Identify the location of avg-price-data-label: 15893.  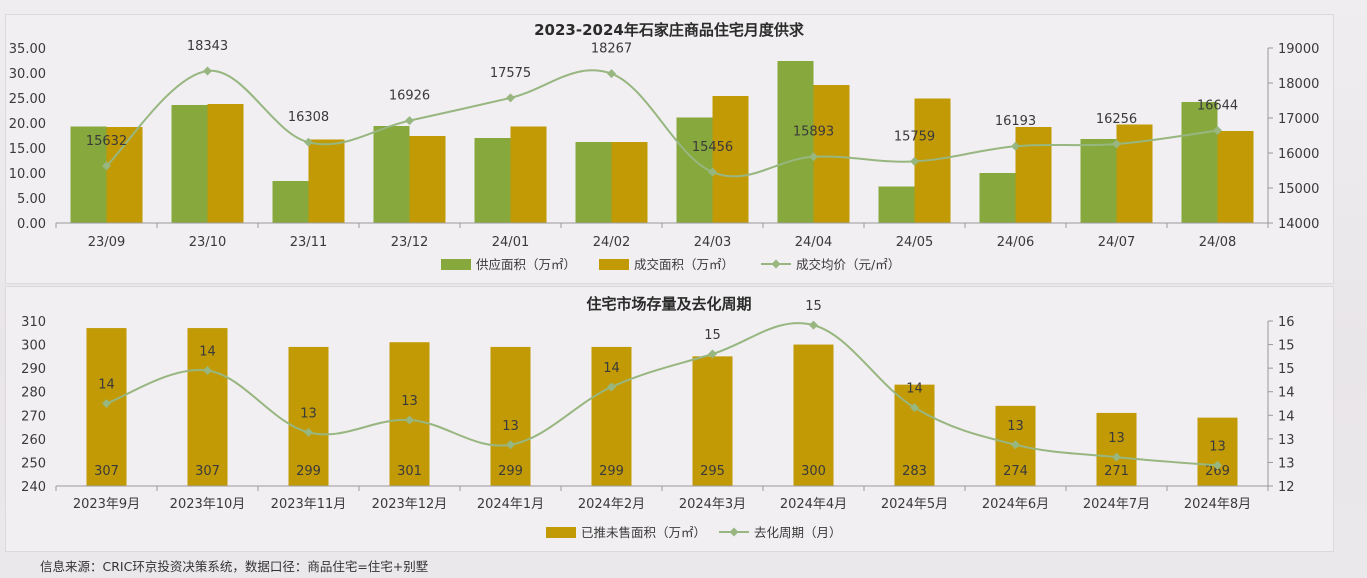
(813, 132).